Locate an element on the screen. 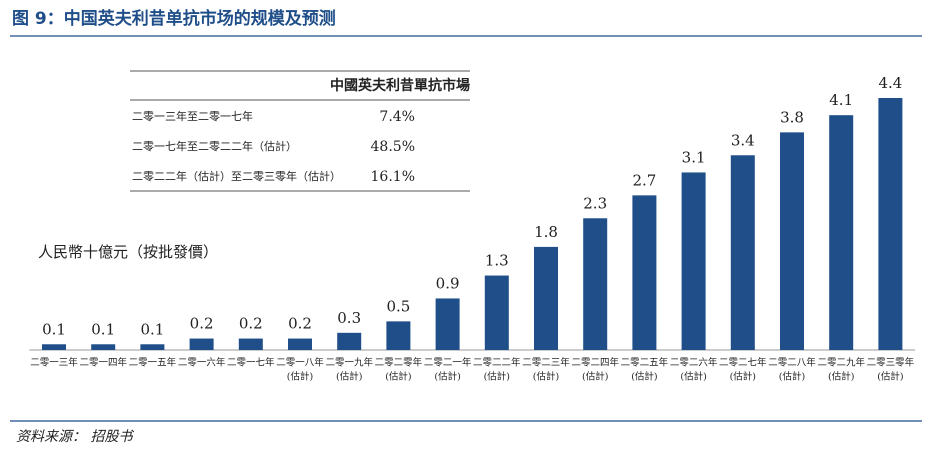 Image resolution: width=932 pixels, height=449 pixels. x-tick-label: 二零二四年 is located at coordinates (595, 363).